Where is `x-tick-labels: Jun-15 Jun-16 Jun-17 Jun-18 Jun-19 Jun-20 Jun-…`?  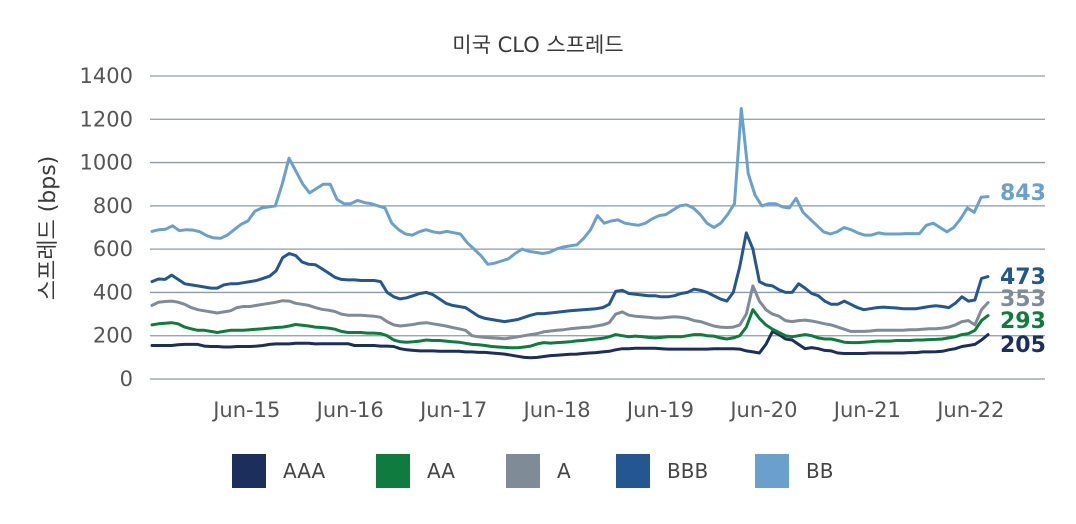
x-tick-labels: Jun-15 Jun-16 Jun-17 Jun-18 Jun-19 Jun-20 Jun-… is located at coordinates (607, 410).